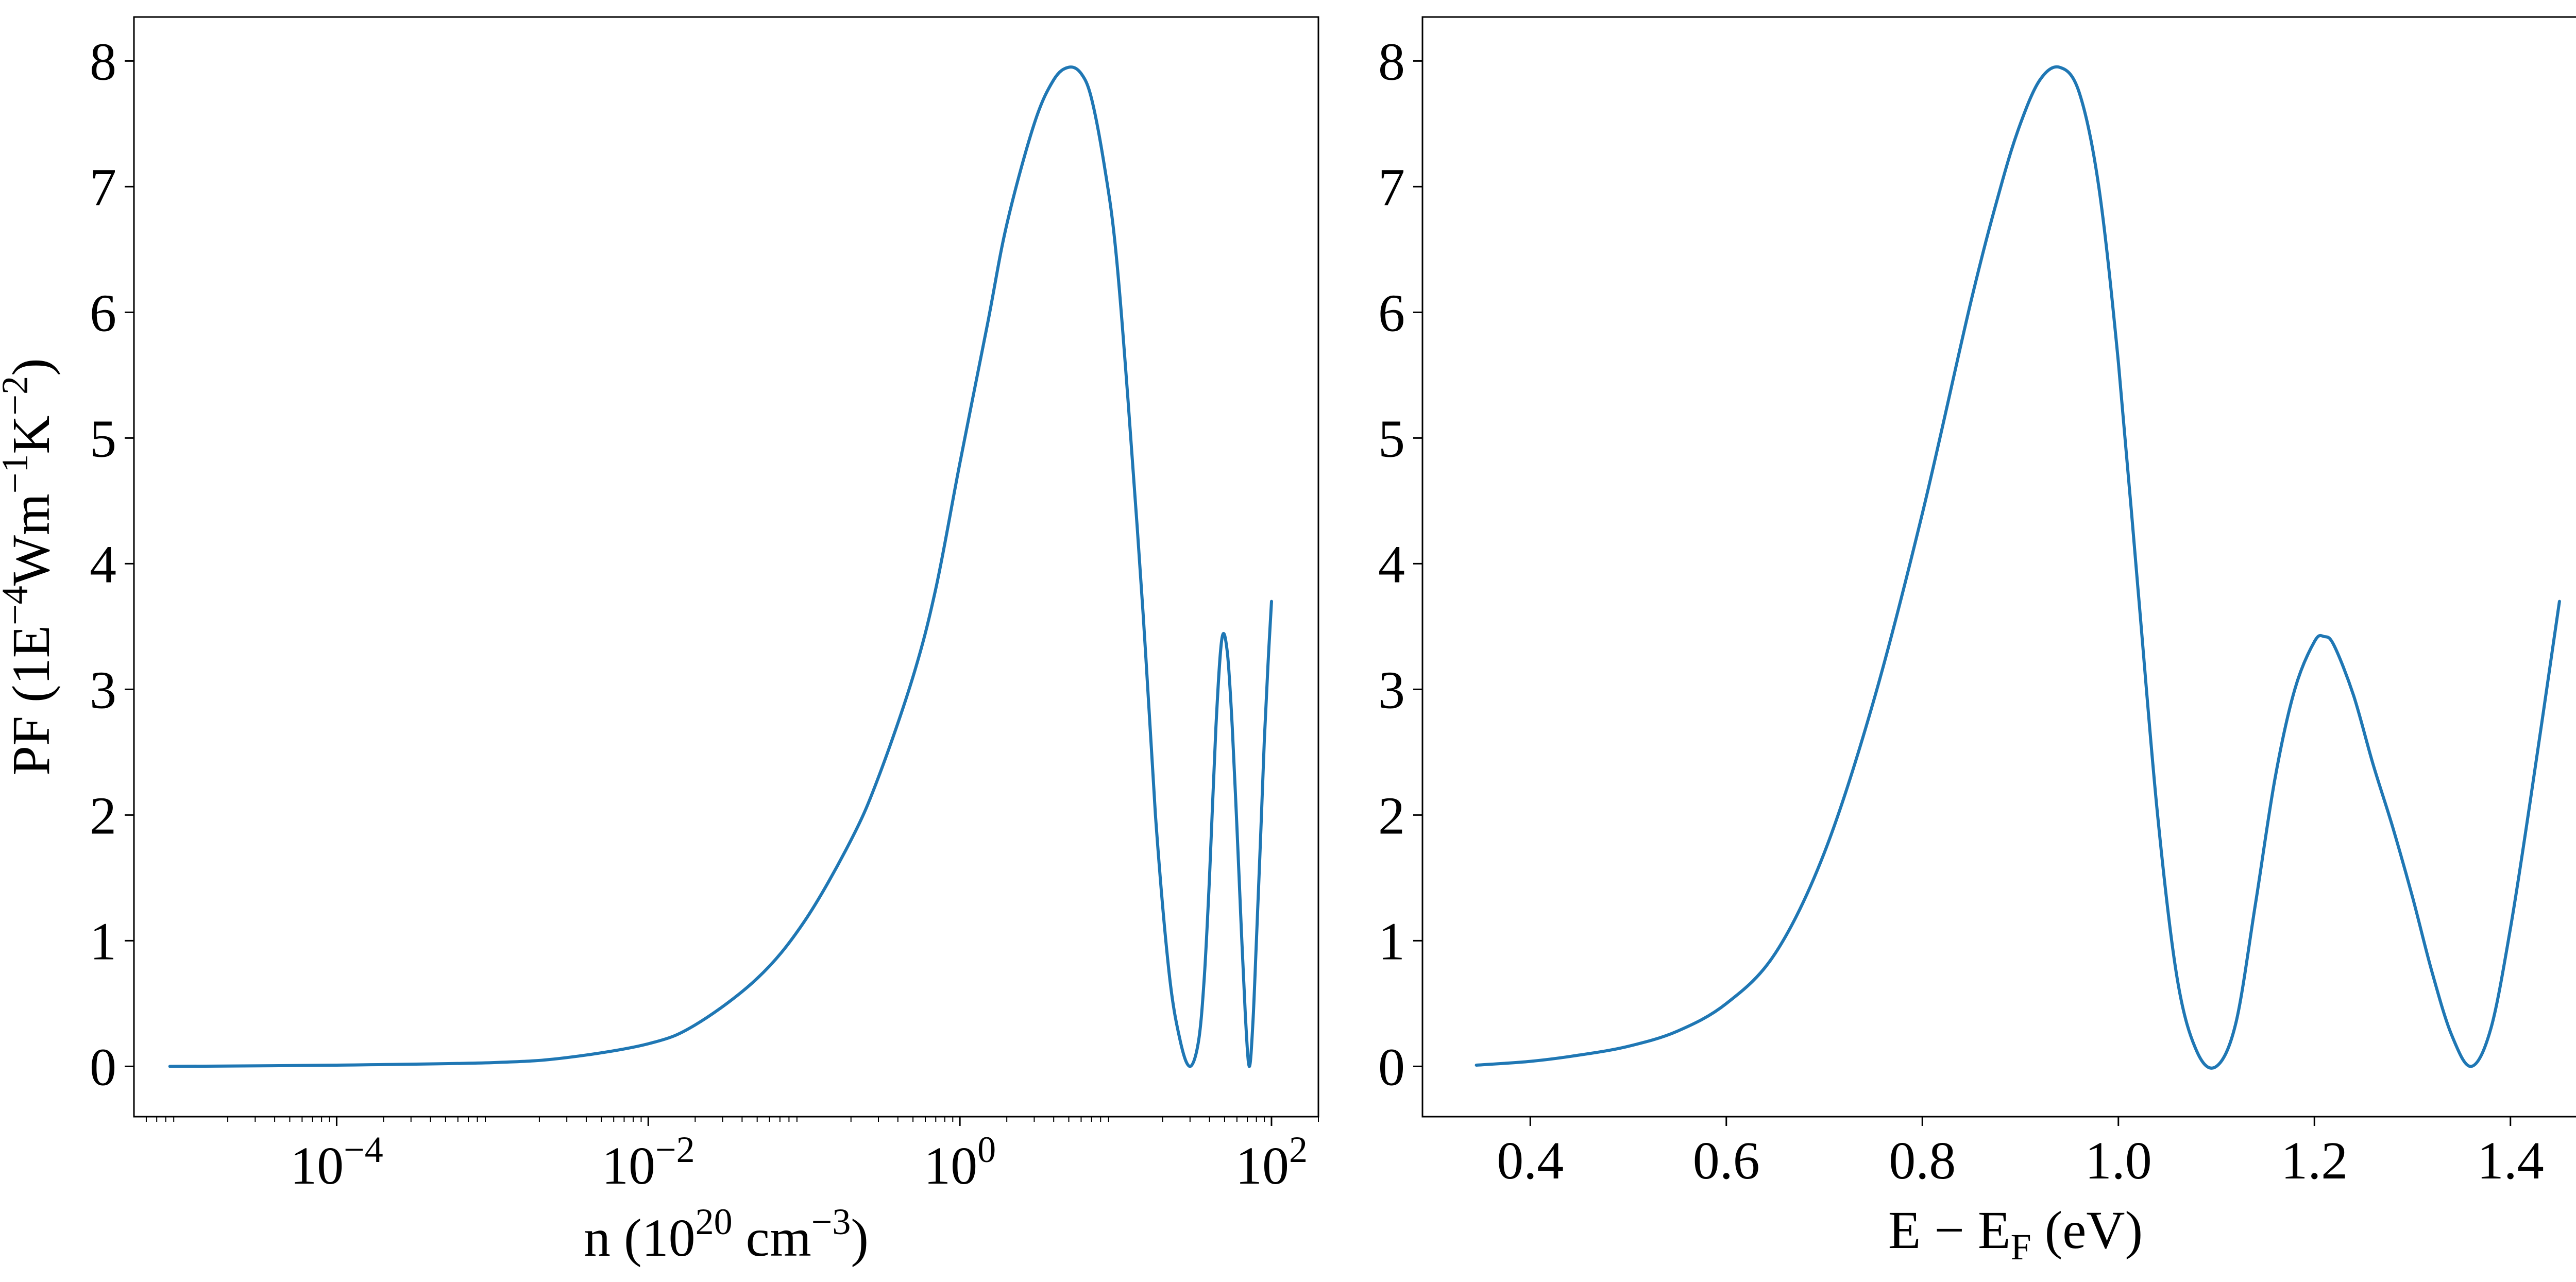  Describe the element at coordinates (1922, 1160) in the screenshot. I see `x-tick-label: 0.8` at that location.